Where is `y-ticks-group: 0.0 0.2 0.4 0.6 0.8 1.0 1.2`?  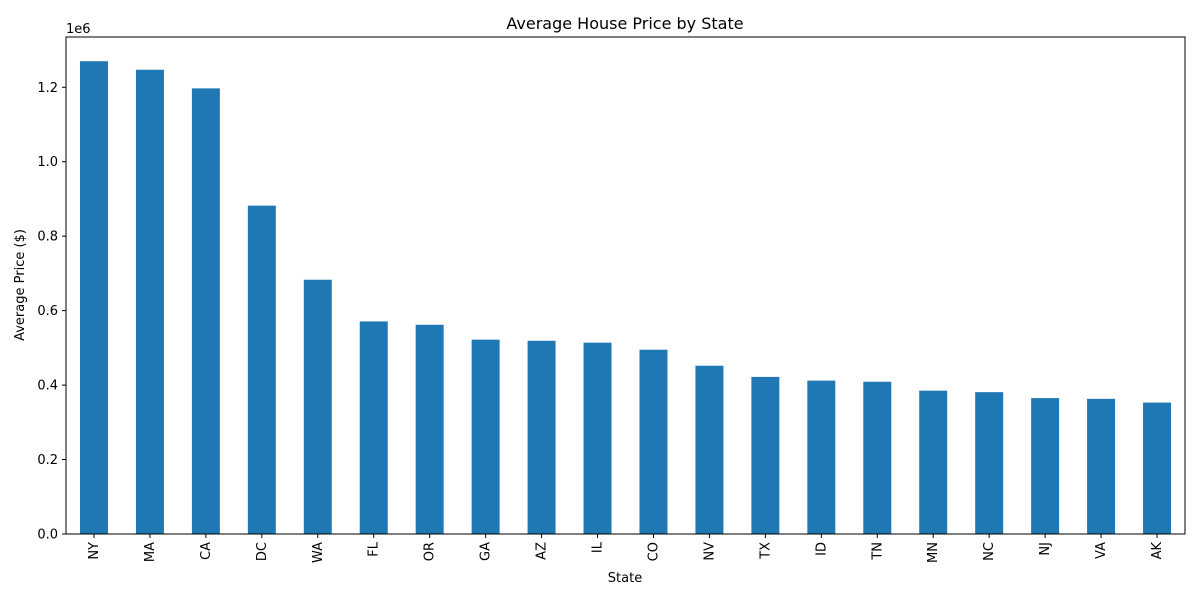
y-ticks-group: 0.0 0.2 0.4 0.6 0.8 1.0 1.2 is located at coordinates (51, 312).